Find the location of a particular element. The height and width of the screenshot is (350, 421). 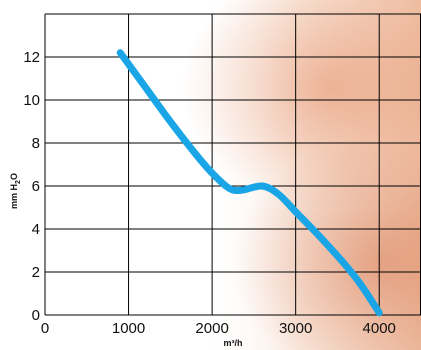

y-tick-label: 2 is located at coordinates (36, 272).